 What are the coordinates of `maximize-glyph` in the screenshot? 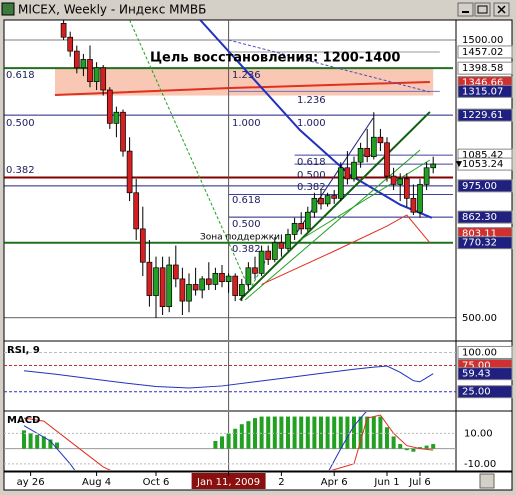 It's located at (482, 9).